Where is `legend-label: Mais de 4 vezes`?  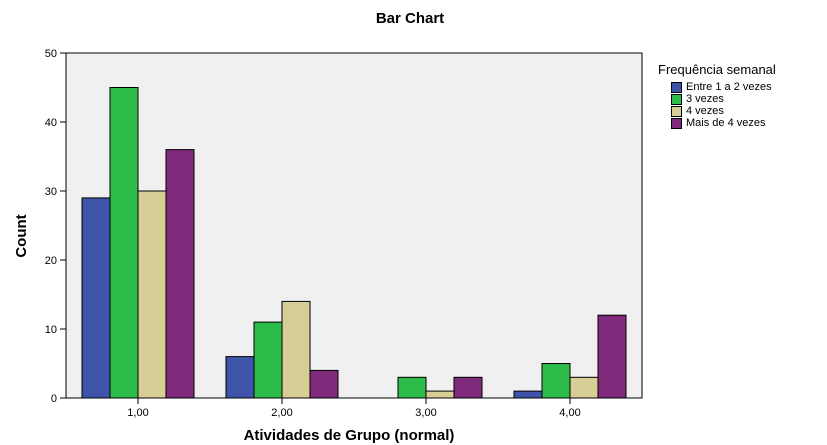
legend-label: Mais de 4 vezes is located at coordinates (726, 123).